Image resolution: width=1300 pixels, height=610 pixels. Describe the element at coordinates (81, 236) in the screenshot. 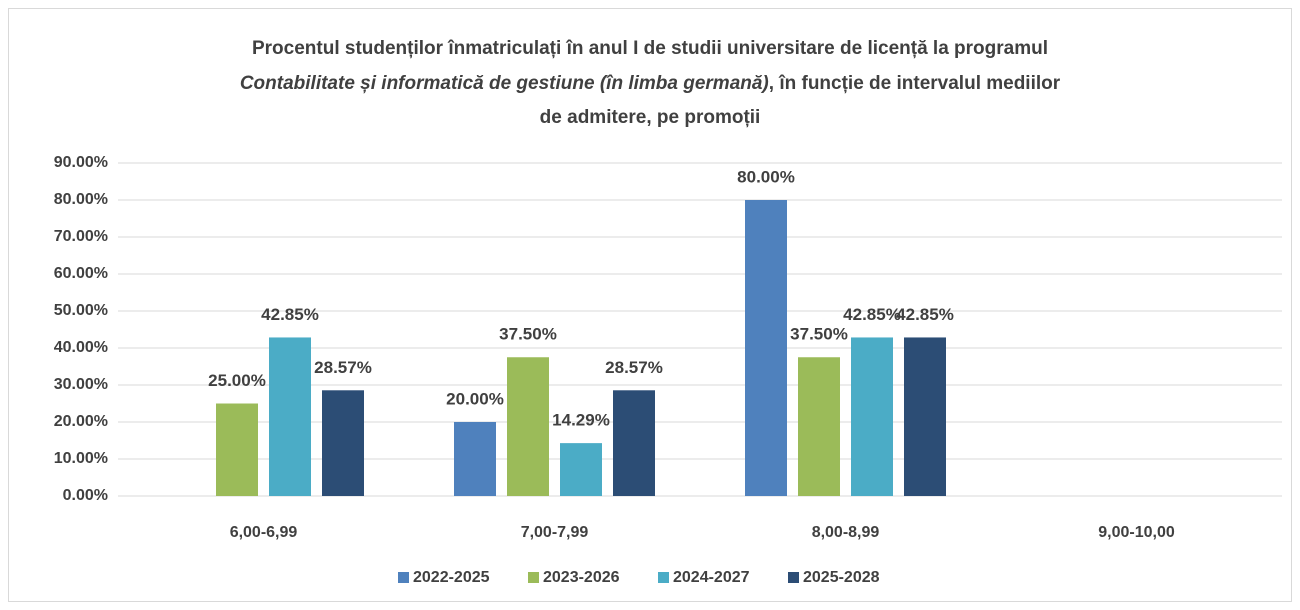

I see `y-tick-label: 70.00%` at that location.